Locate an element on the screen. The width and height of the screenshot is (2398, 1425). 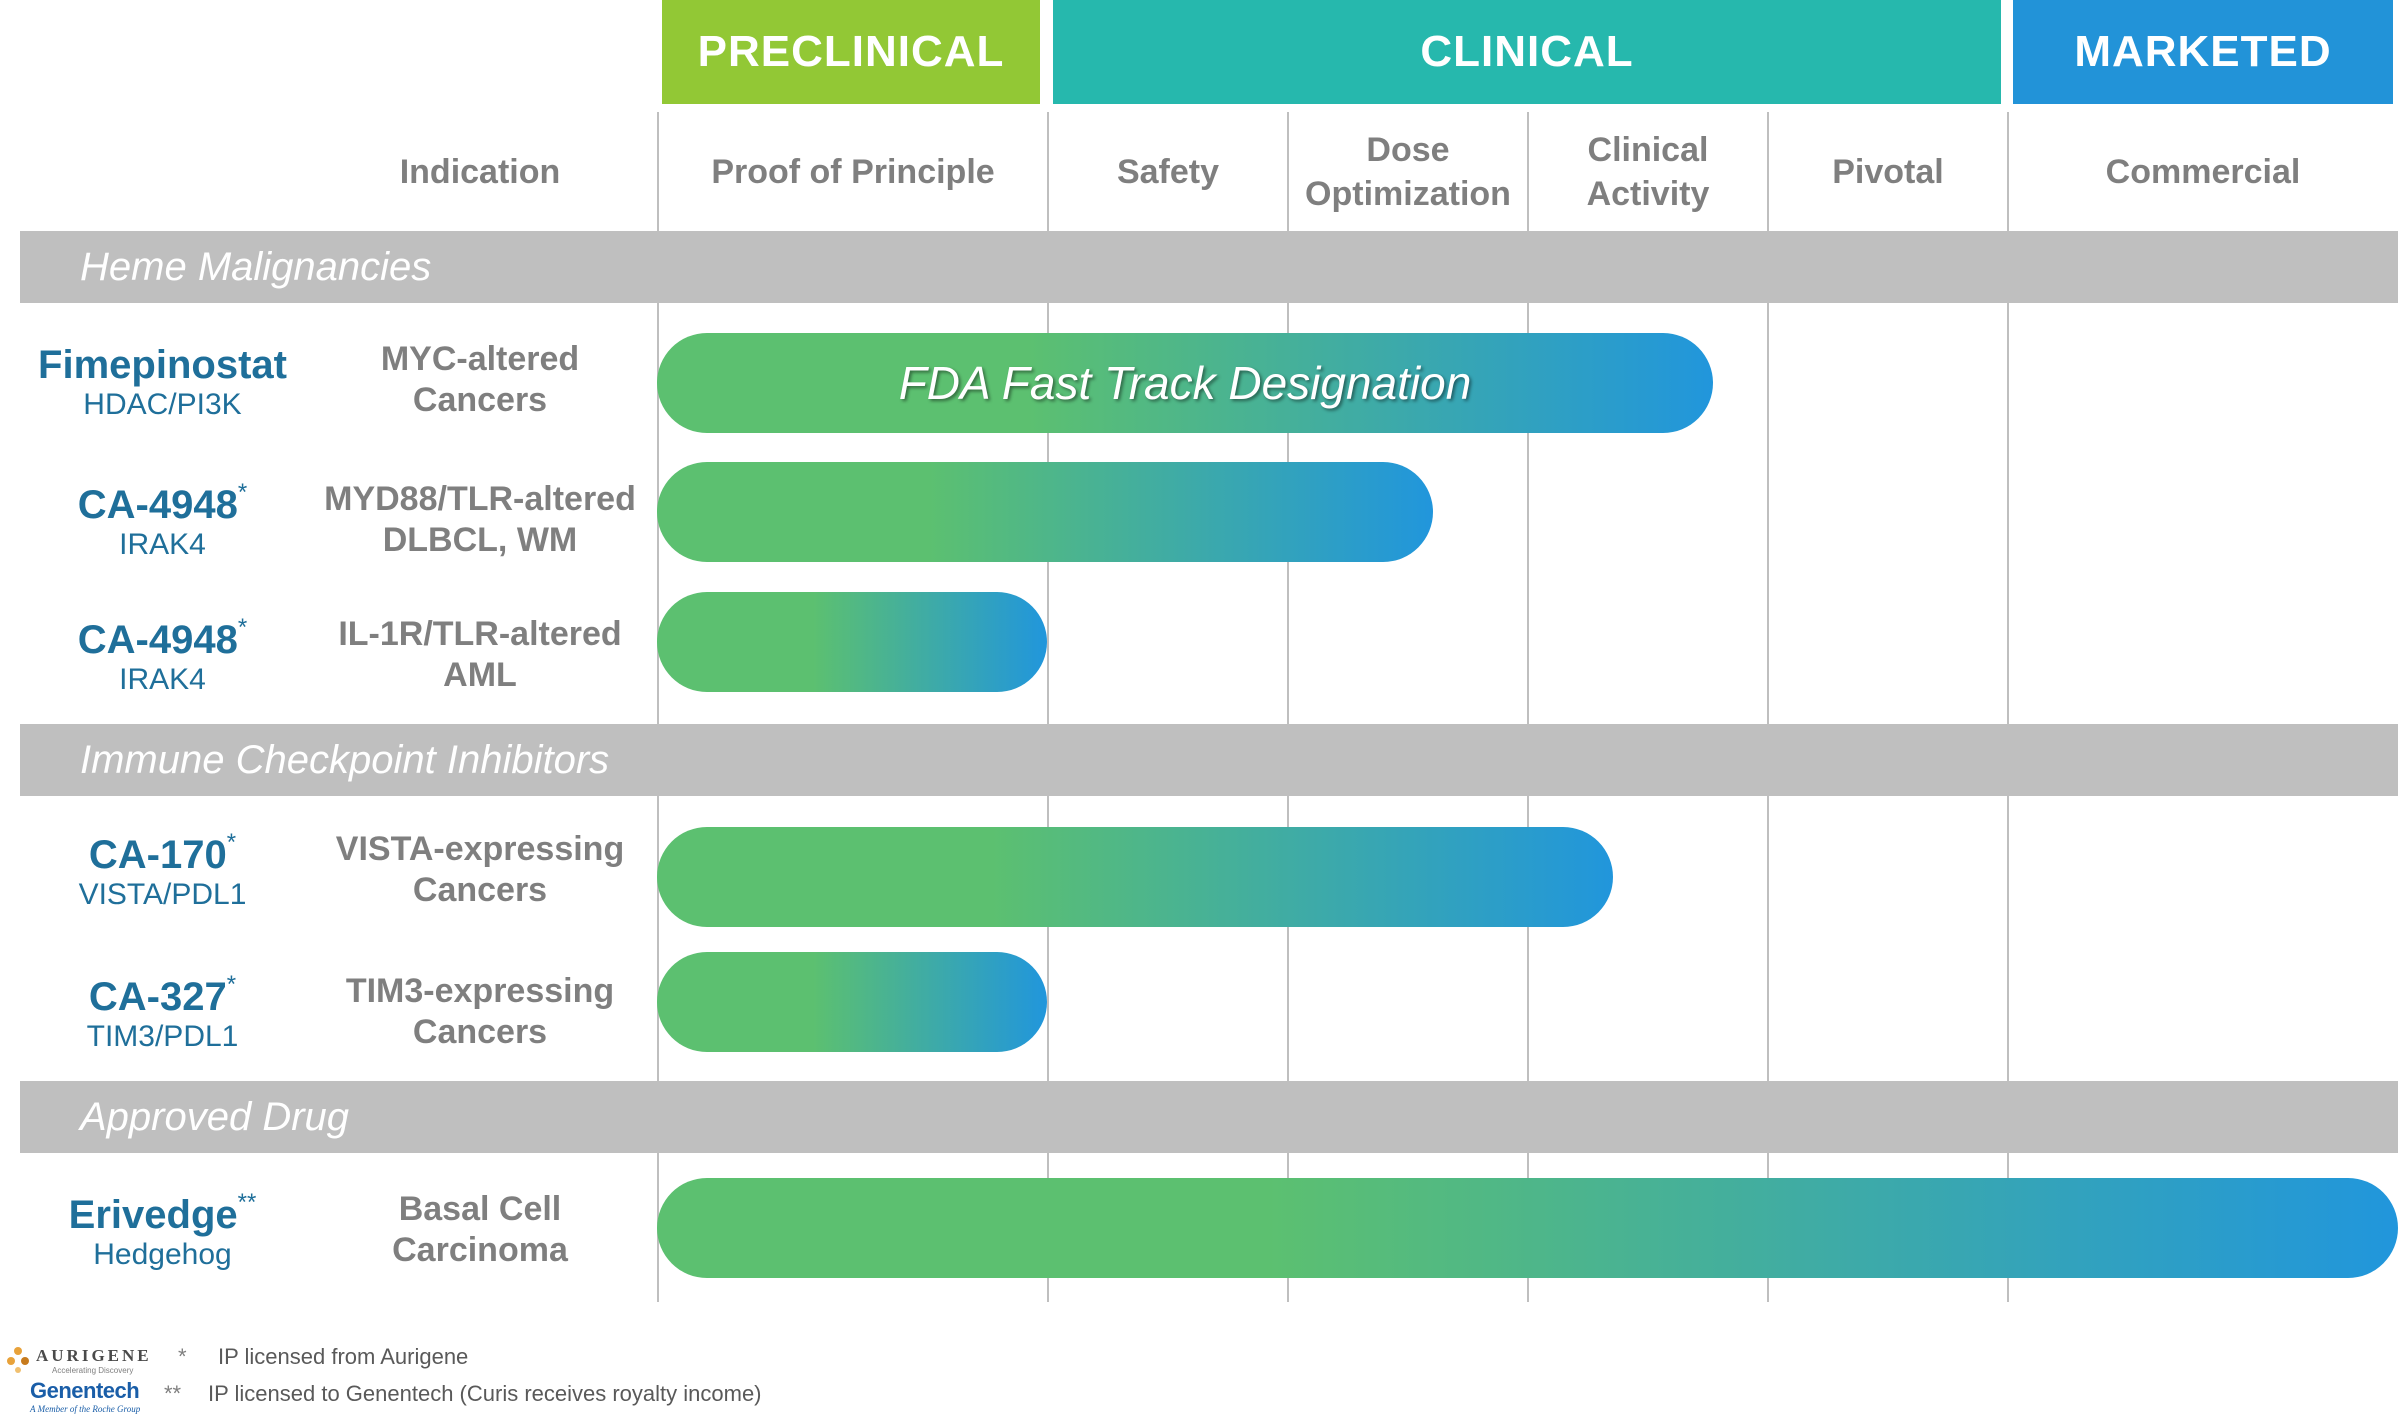
col-proof-of-principle: Proof of Principle is located at coordinates (853, 172).